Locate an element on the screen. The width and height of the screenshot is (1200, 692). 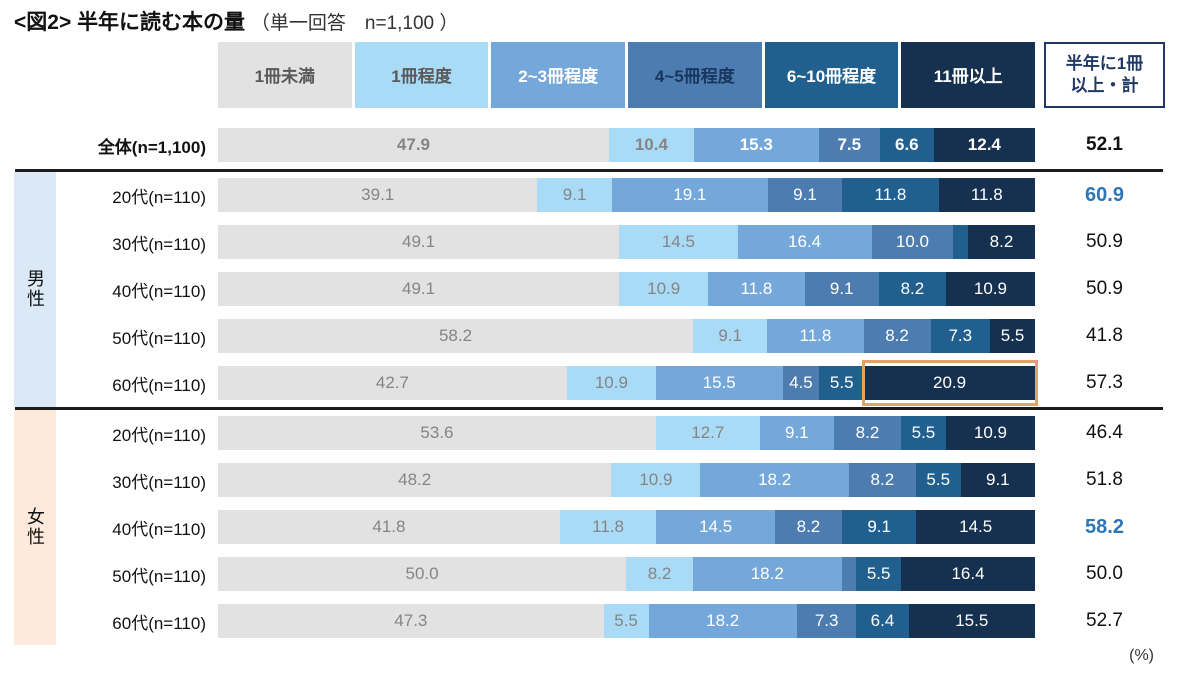
bar-segment-1冊程度: 9.1 is located at coordinates (574, 195).